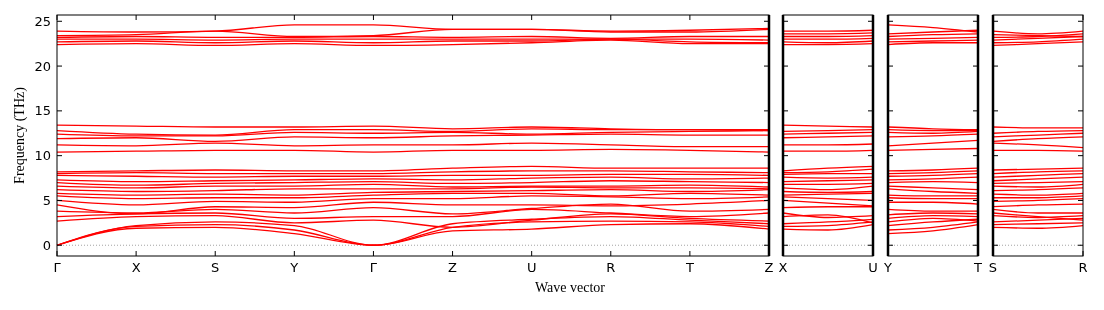  Describe the element at coordinates (46, 245) in the screenshot. I see `y-tick-label: 0` at that location.